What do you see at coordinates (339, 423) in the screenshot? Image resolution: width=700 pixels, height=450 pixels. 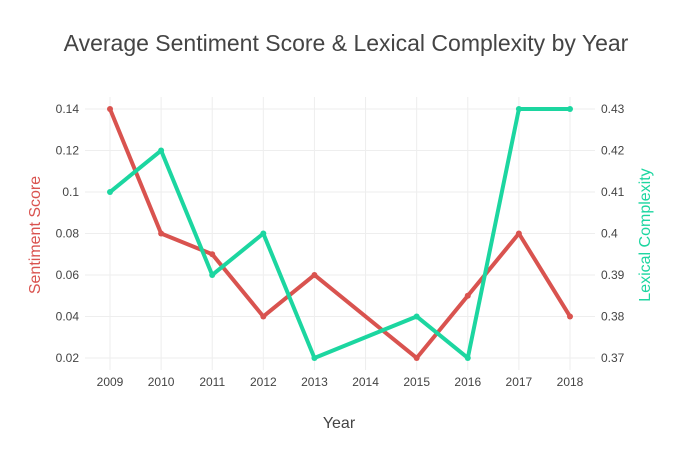 I see `x-axis-title: Year` at bounding box center [339, 423].